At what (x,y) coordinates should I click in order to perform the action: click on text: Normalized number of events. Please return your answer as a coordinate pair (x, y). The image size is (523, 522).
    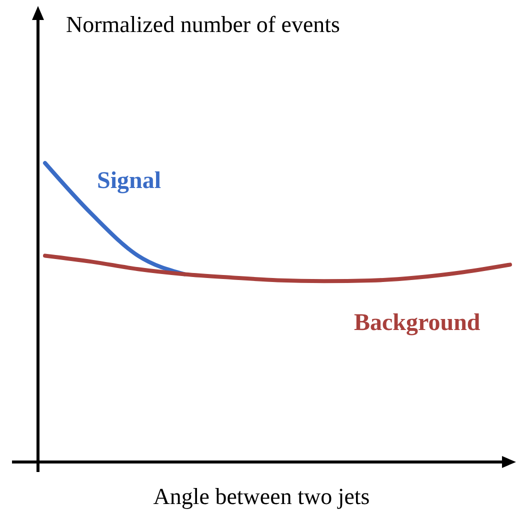
    Looking at the image, I should click on (203, 25).